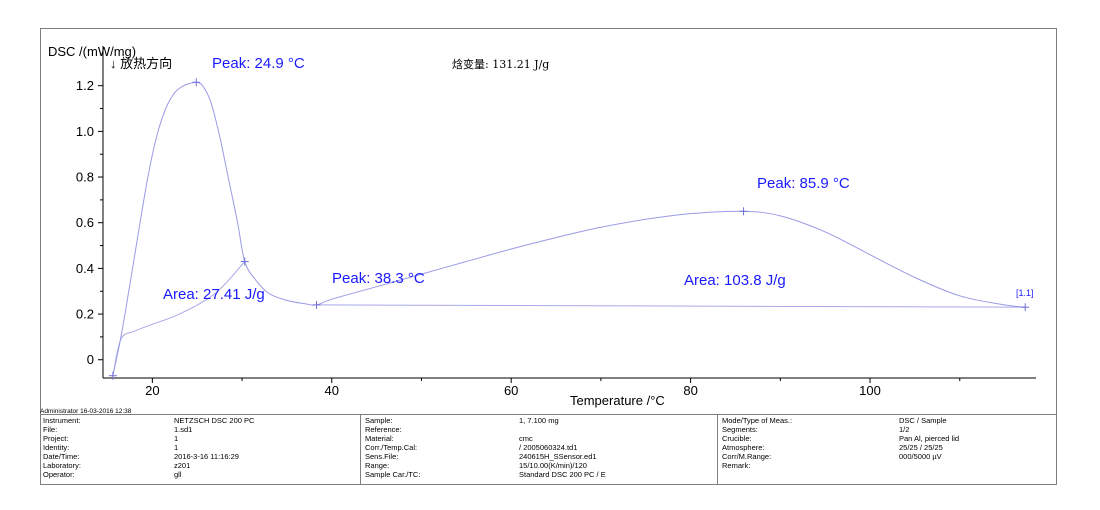 The width and height of the screenshot is (1100, 510). I want to click on y-tick-label: 0.4, so click(85, 268).